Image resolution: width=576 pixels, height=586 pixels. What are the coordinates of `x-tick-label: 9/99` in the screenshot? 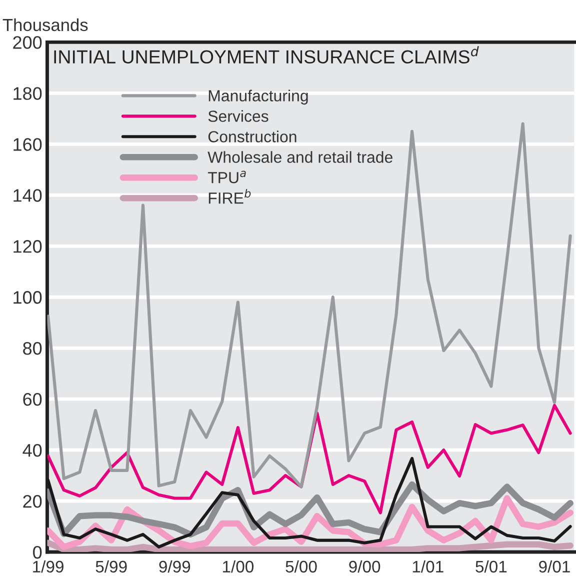 It's located at (174, 566).